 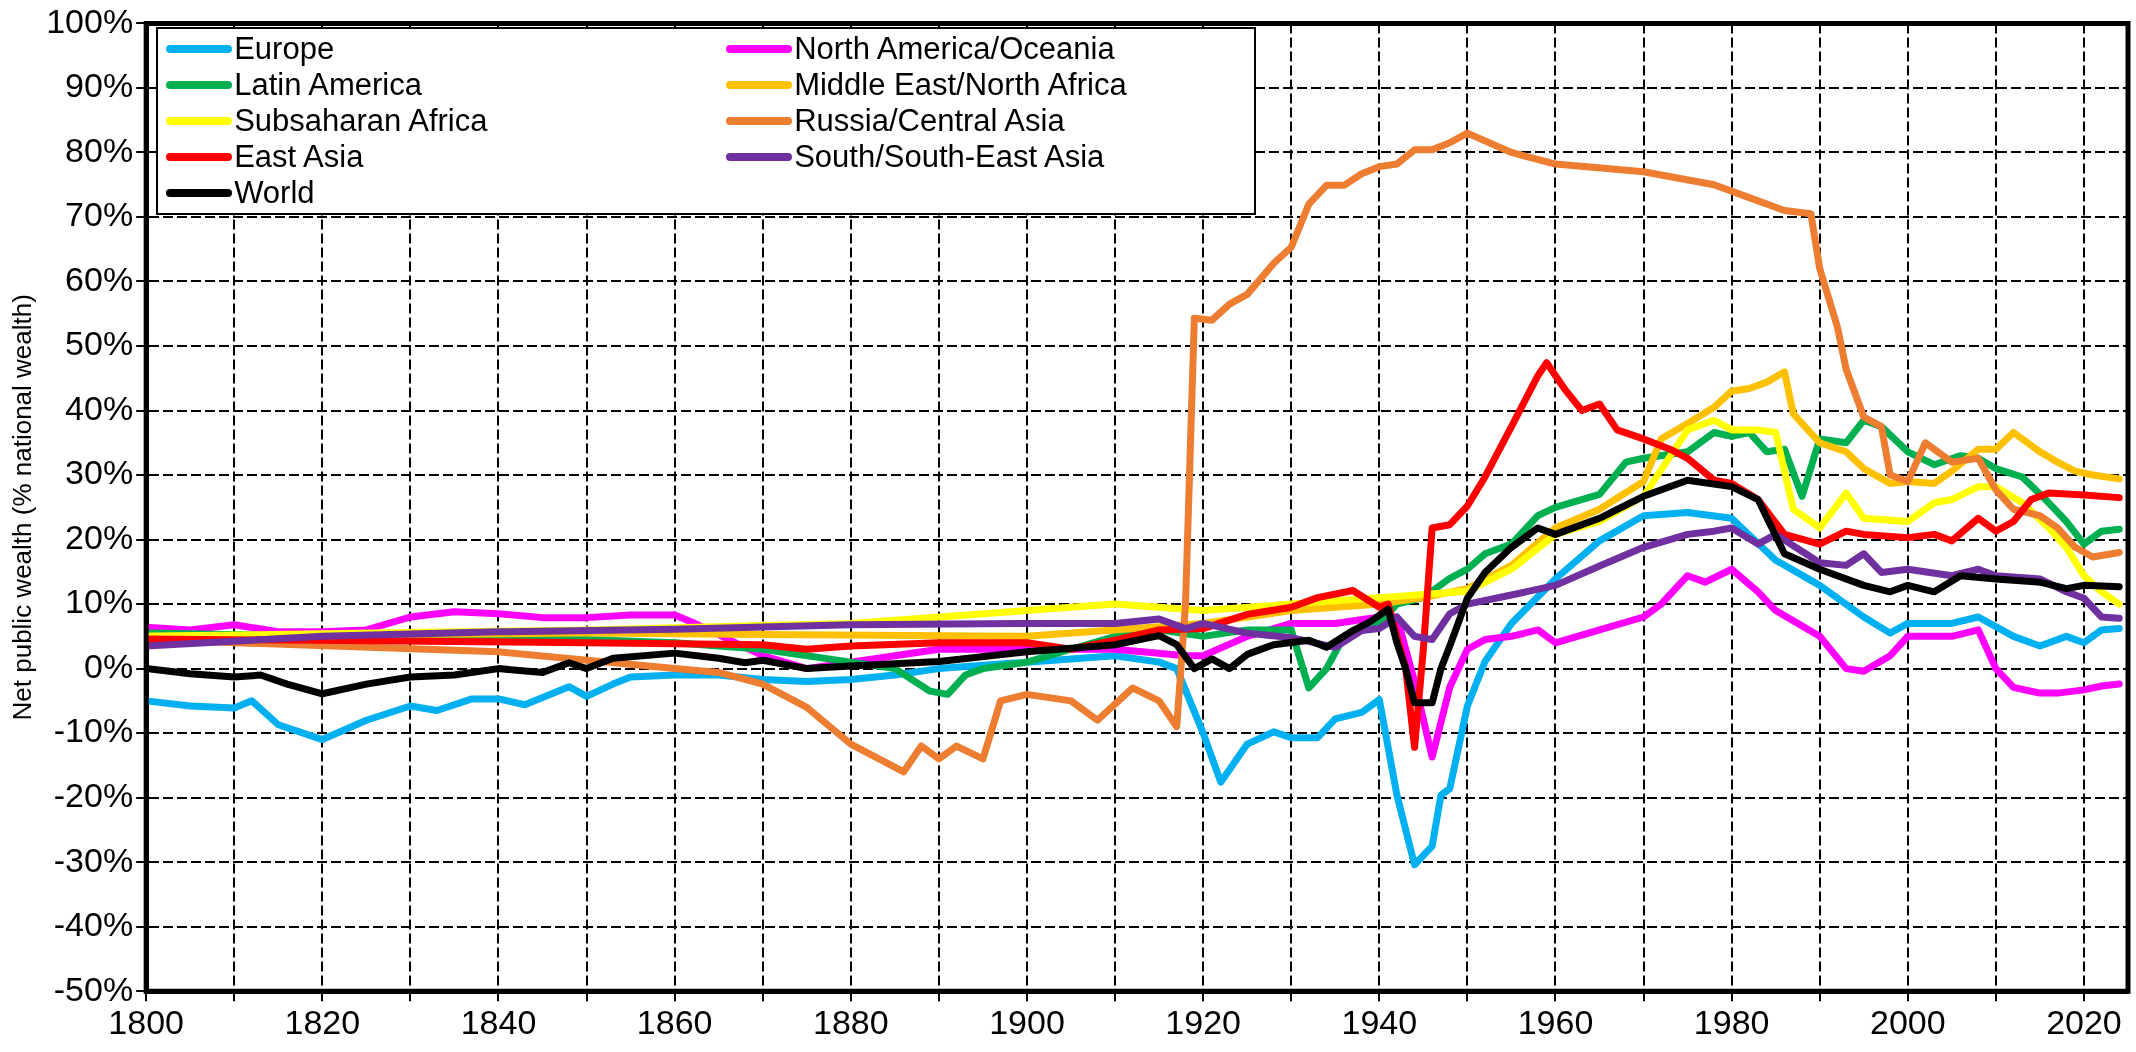 What do you see at coordinates (99, 343) in the screenshot?
I see `y-tick-label: 50%` at bounding box center [99, 343].